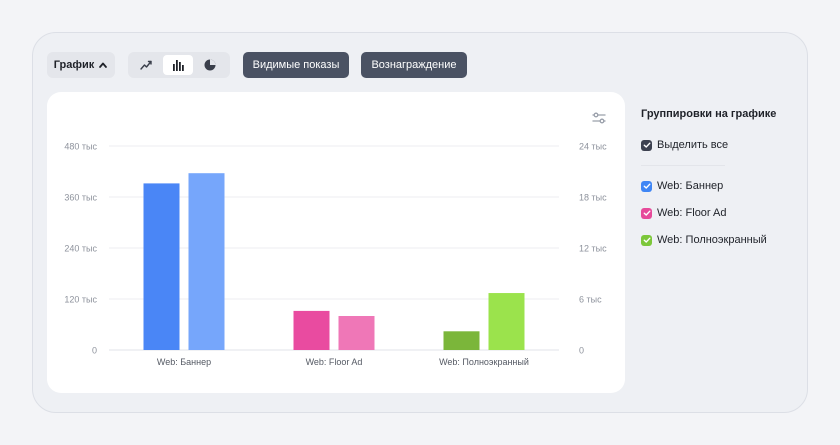 Image resolution: width=840 pixels, height=445 pixels. I want to click on chart-type-switcher, so click(179, 65).